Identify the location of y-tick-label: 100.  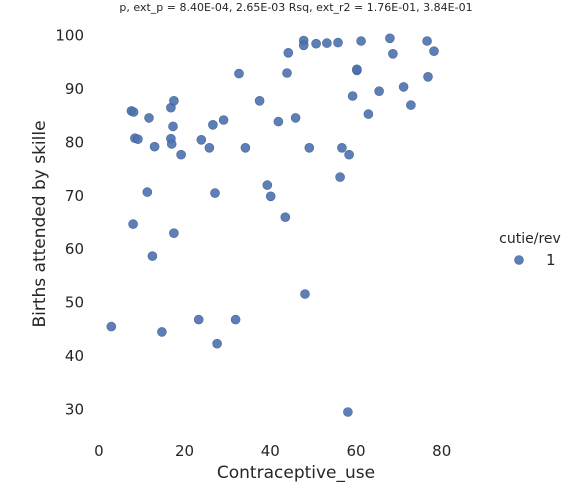
(69, 36).